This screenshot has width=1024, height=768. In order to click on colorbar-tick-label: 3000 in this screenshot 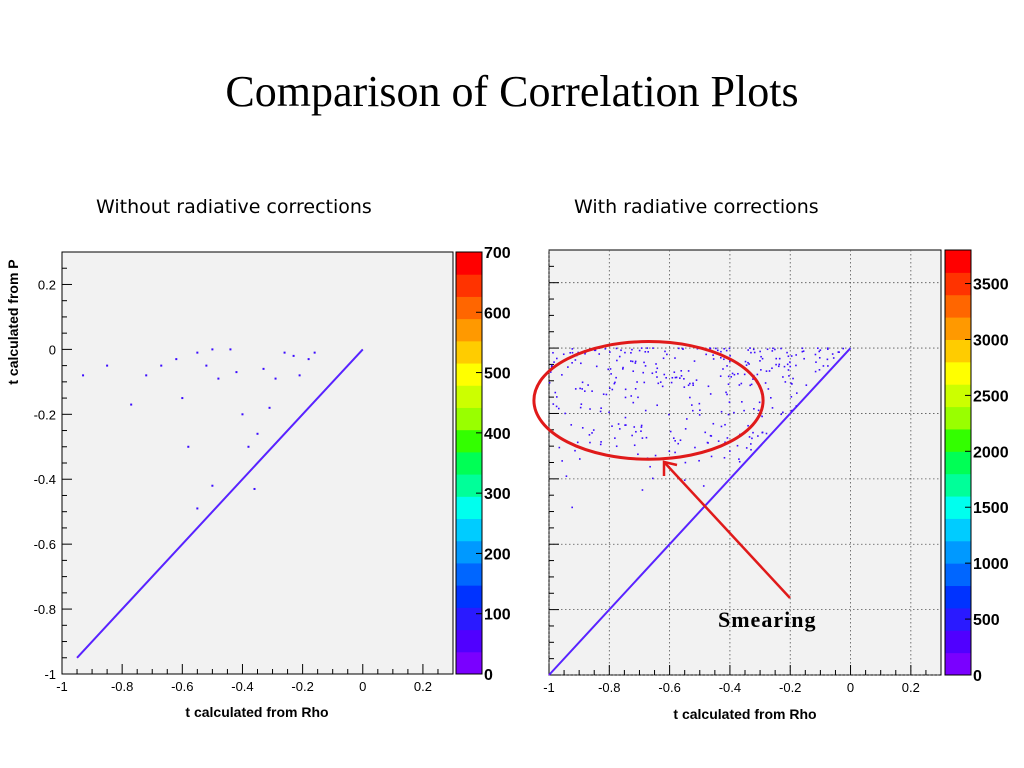, I will do `click(991, 340)`.